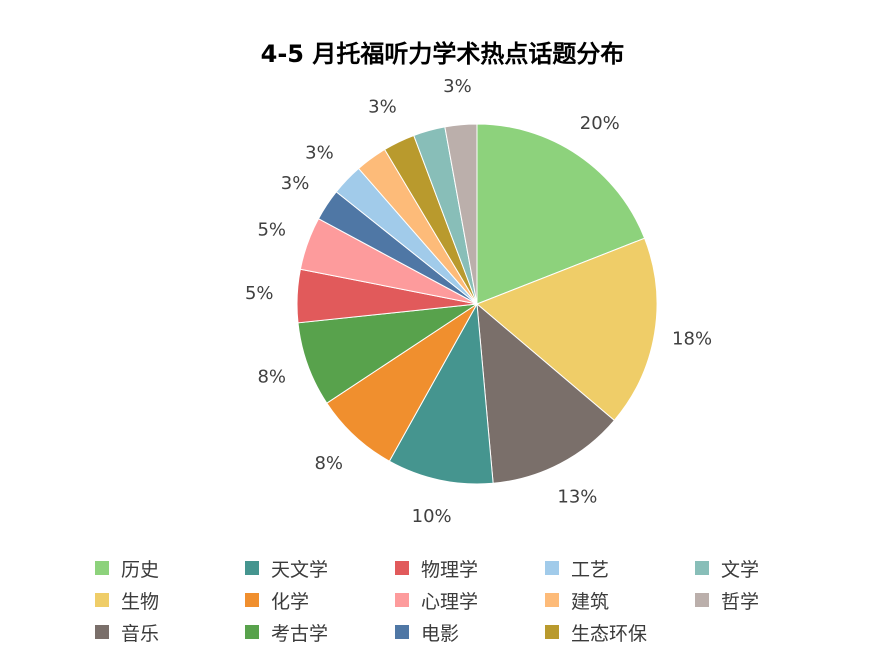  I want to click on legend-item: 生态环保, so click(596, 632).